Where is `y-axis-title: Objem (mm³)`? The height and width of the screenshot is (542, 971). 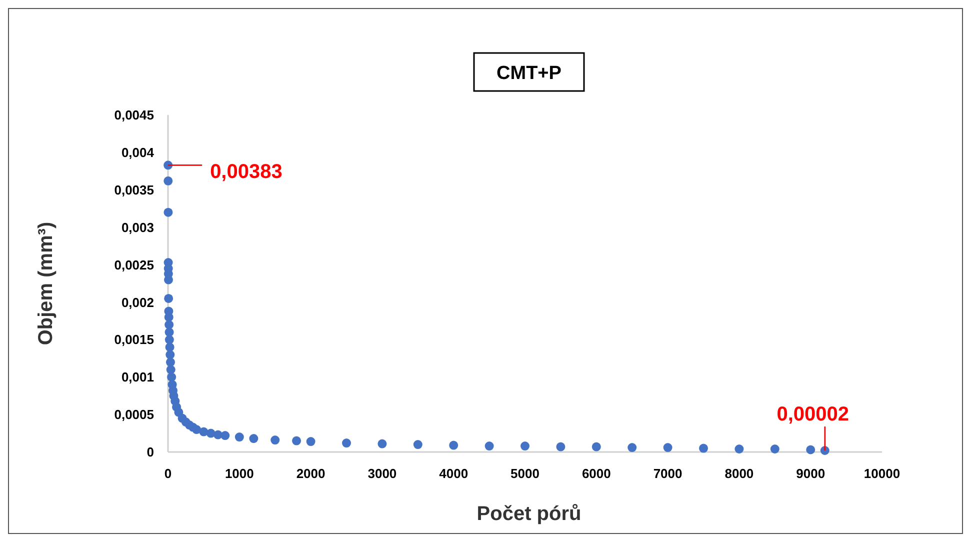
y-axis-title: Objem (mm³) is located at coordinates (46, 284).